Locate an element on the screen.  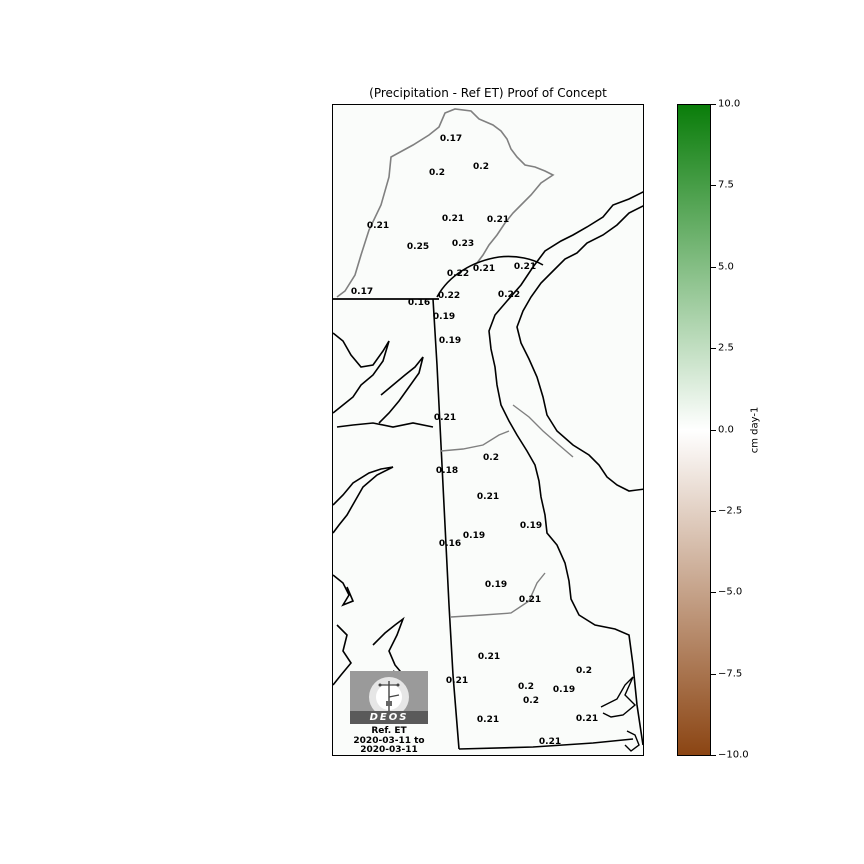
logo-text: DEOS is located at coordinates (389, 717).